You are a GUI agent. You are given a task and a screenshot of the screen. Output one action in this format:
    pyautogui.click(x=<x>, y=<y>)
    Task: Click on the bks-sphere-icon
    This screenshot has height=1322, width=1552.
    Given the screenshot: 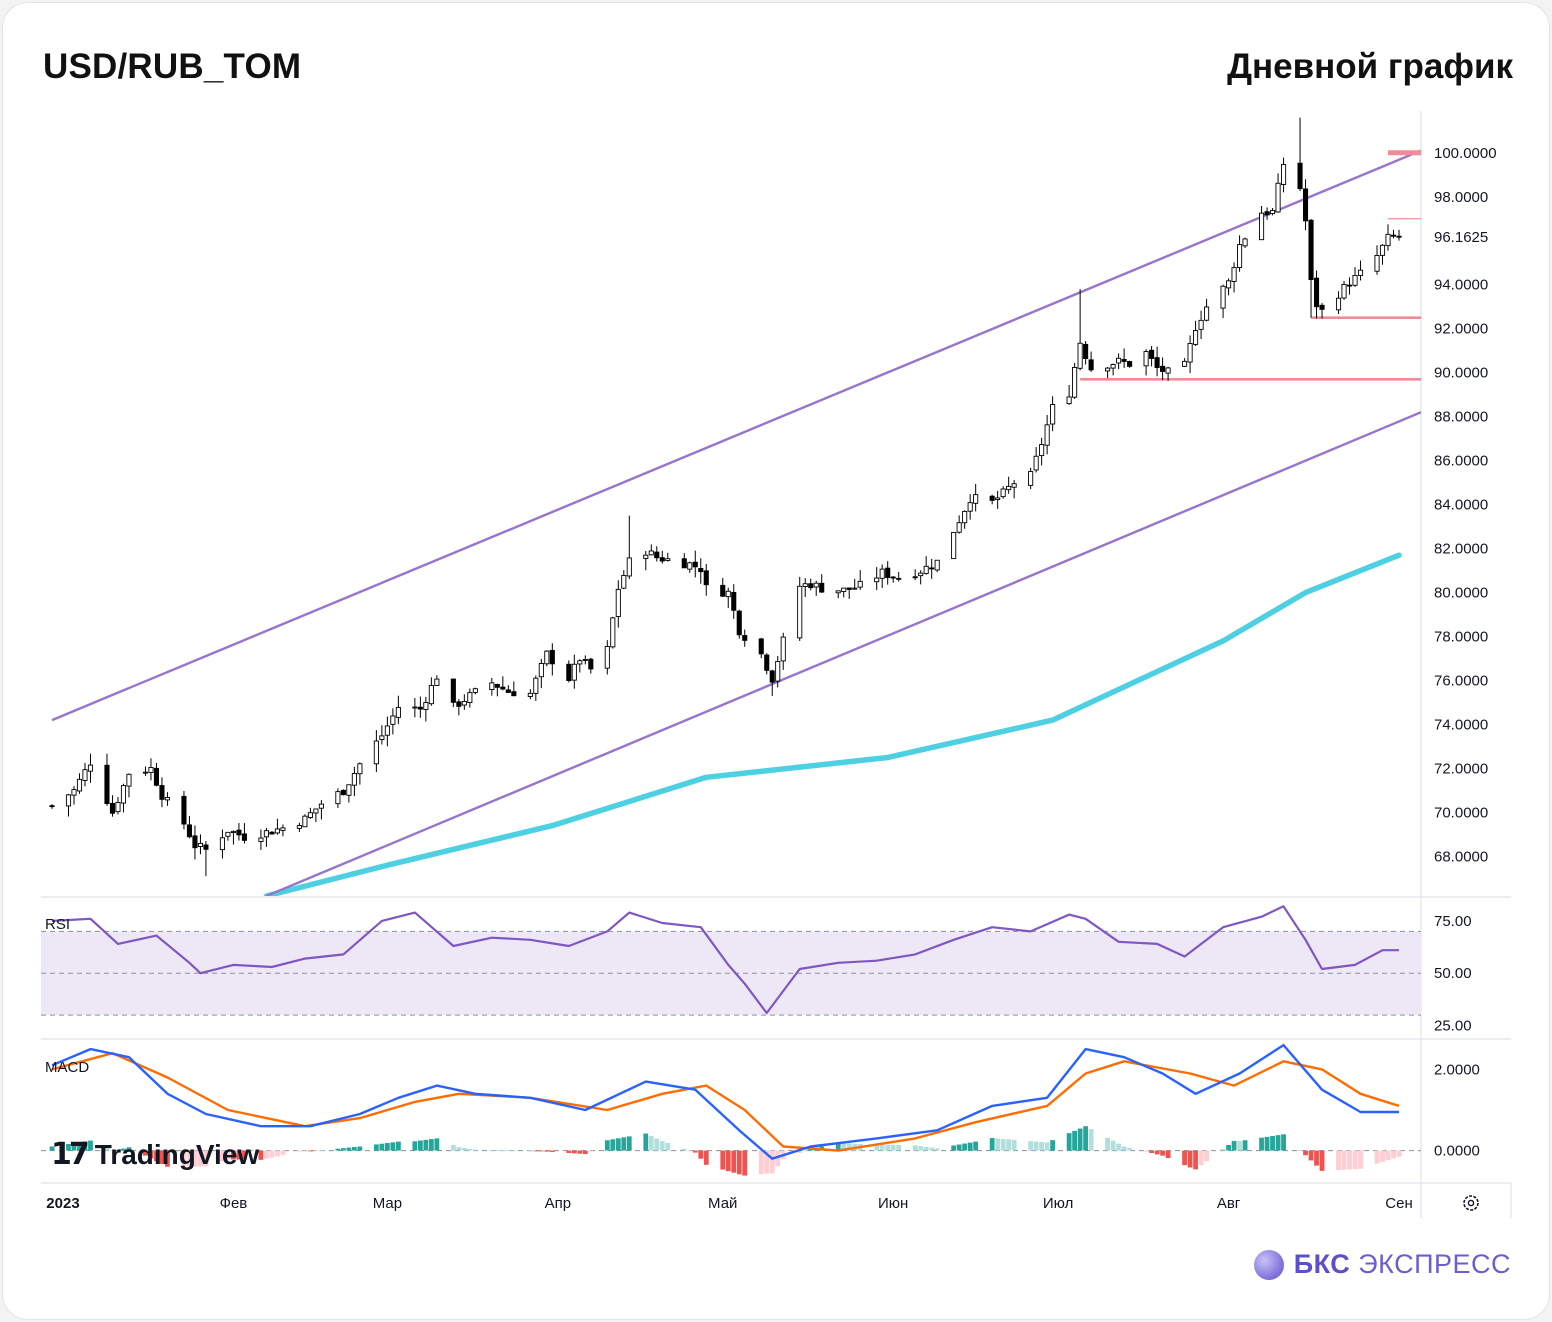 What is the action you would take?
    pyautogui.click(x=1268, y=1264)
    